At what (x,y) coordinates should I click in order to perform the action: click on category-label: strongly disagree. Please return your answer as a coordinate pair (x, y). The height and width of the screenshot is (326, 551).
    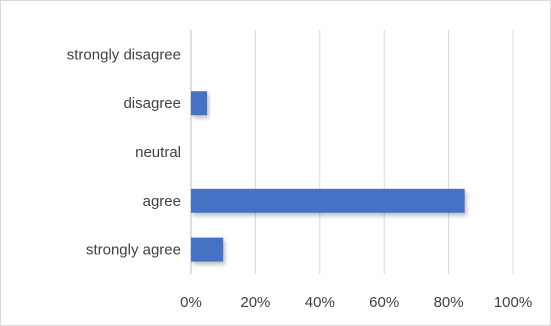
    Looking at the image, I should click on (124, 54).